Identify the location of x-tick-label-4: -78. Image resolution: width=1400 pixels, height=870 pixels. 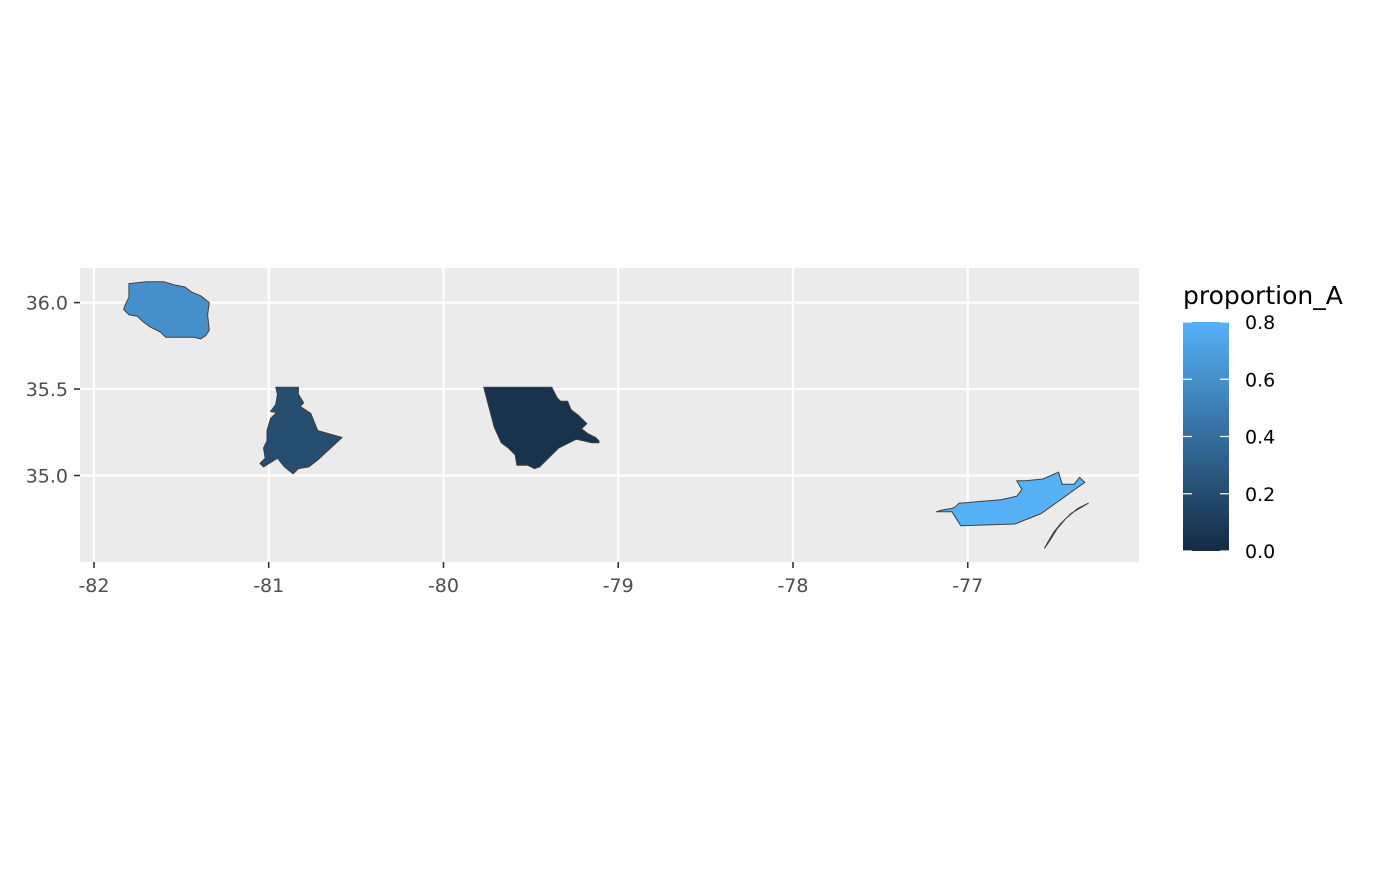
(792, 586).